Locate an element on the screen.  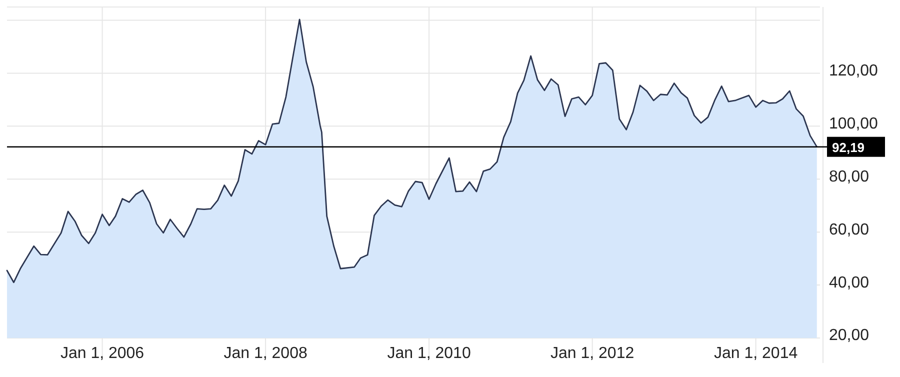
ref-line-label: 92,19 is located at coordinates (848, 147).